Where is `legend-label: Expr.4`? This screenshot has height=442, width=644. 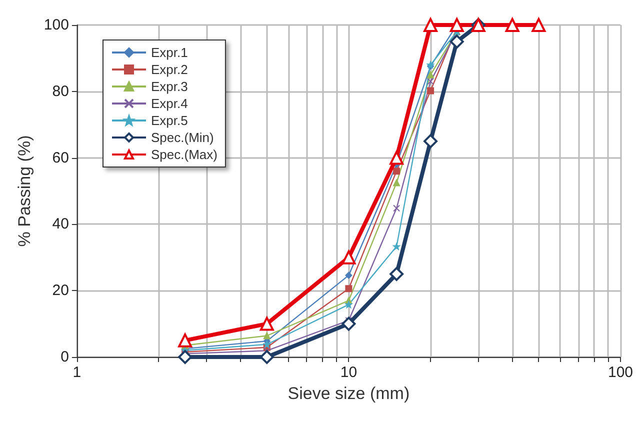 legend-label: Expr.4 is located at coordinates (169, 103).